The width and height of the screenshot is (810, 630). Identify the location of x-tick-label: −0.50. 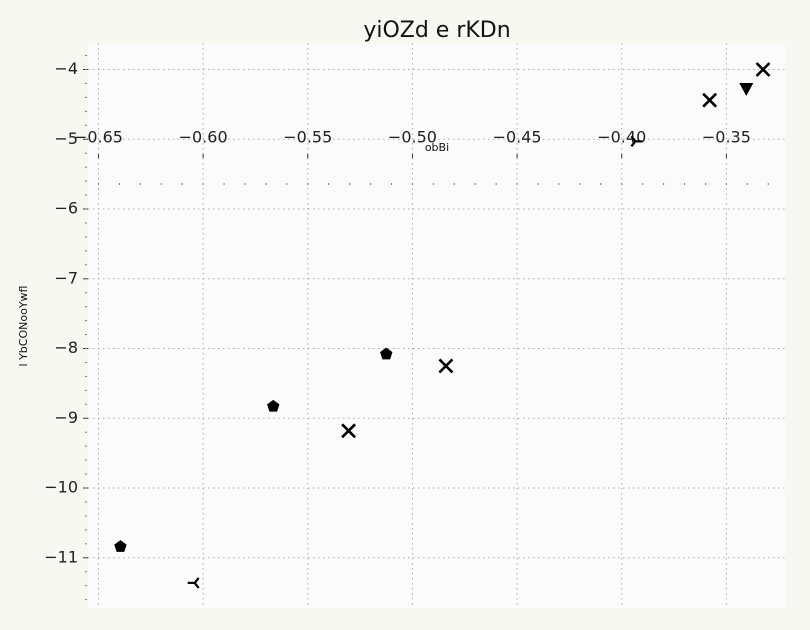
(412, 137).